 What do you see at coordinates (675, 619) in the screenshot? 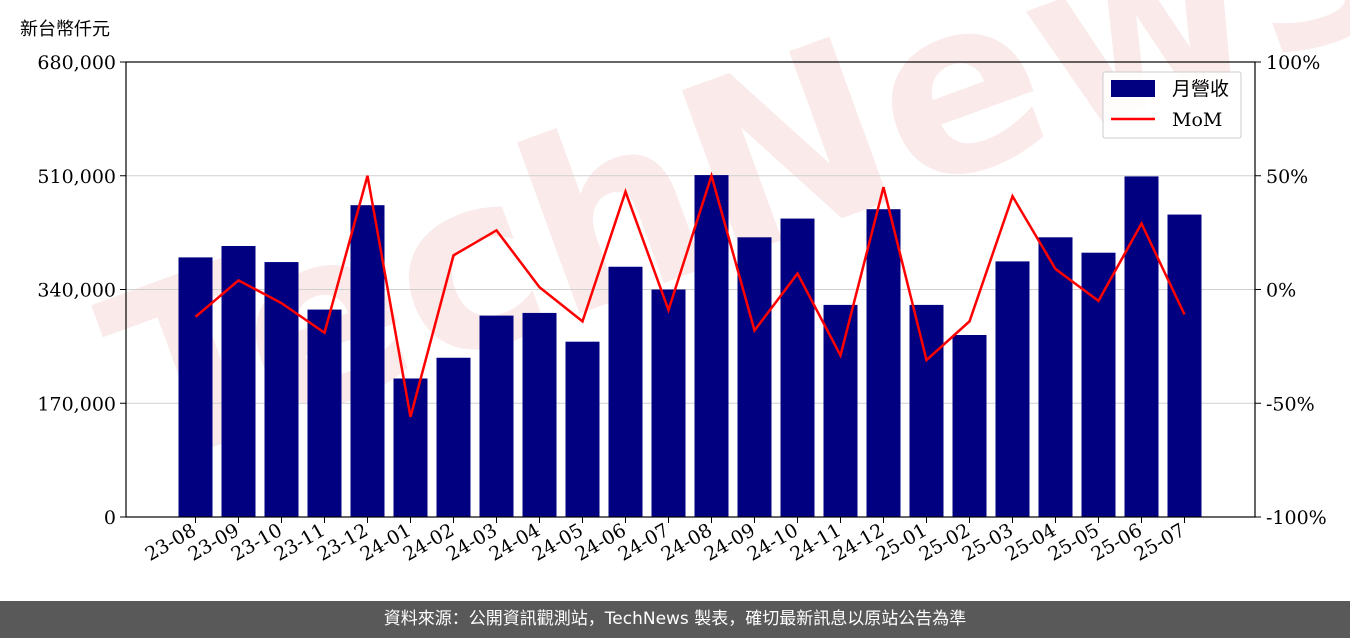
I see `source-footer: 資料來源：公開資訊觀測站，TechNews 製表，確切最新訊息以原站公告為準` at bounding box center [675, 619].